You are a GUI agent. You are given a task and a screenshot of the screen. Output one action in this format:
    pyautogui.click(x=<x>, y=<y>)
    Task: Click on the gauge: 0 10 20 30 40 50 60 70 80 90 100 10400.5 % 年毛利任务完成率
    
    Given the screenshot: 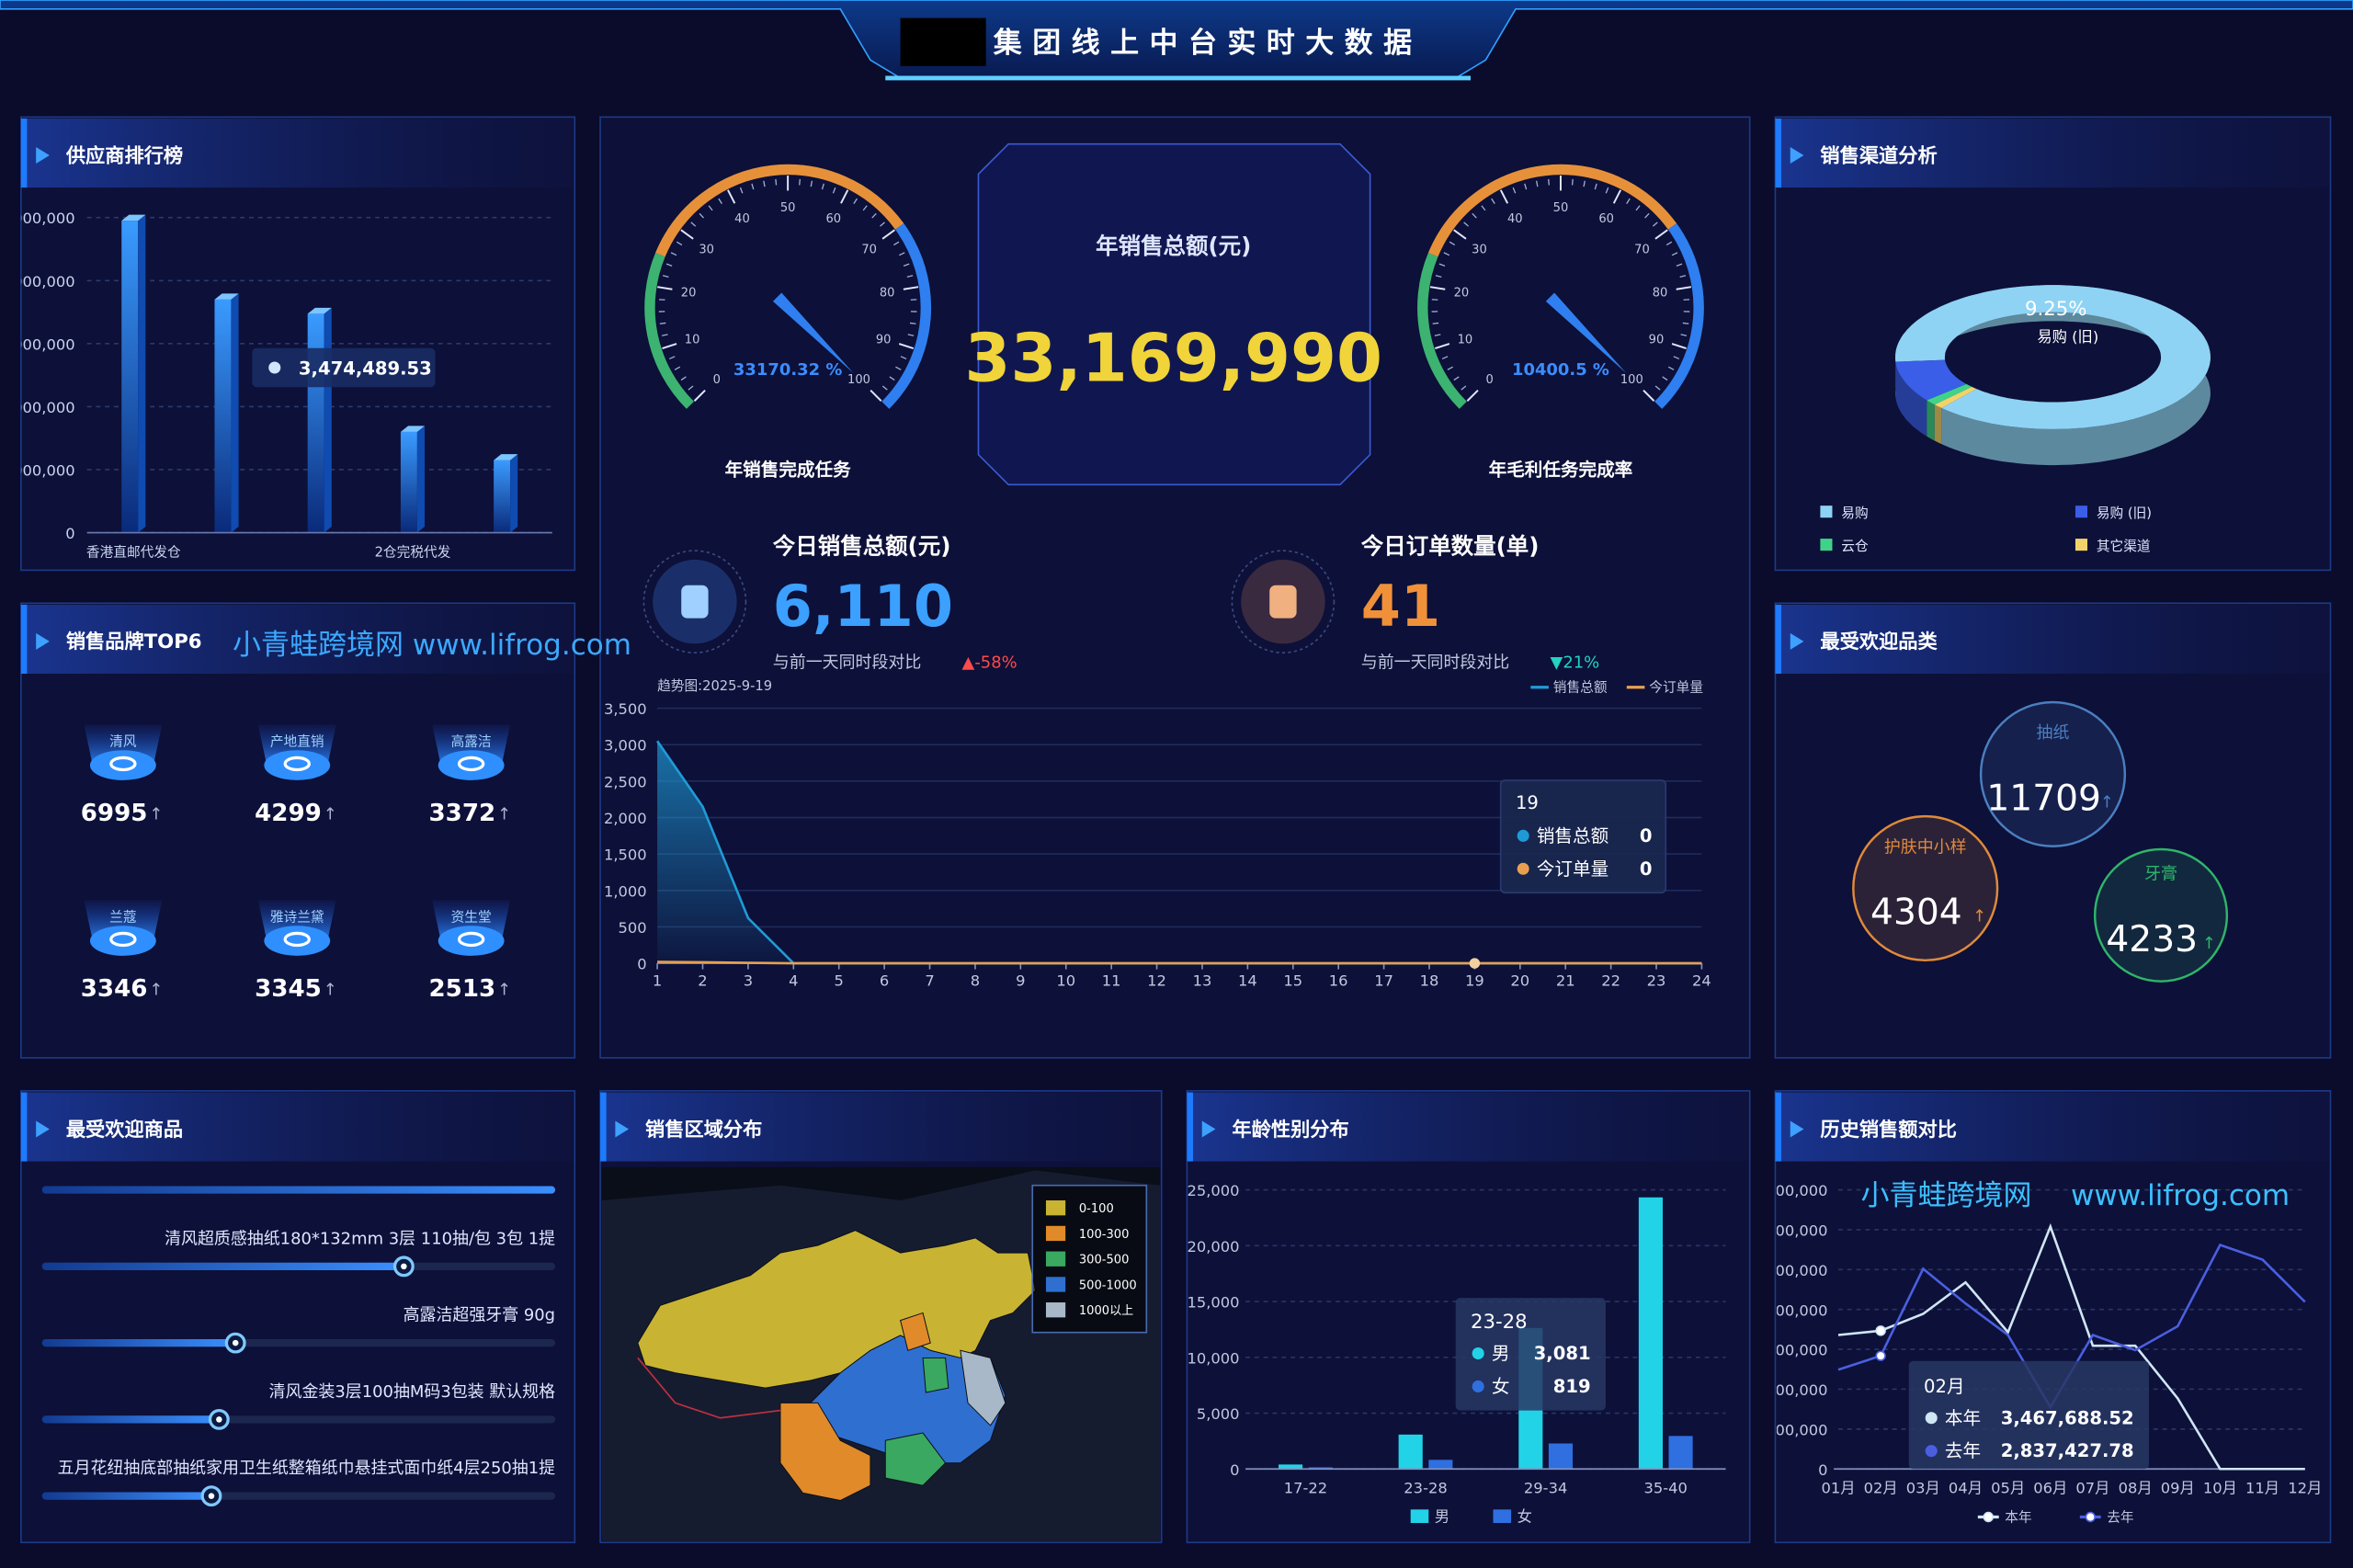 What is the action you would take?
    pyautogui.click(x=1560, y=322)
    